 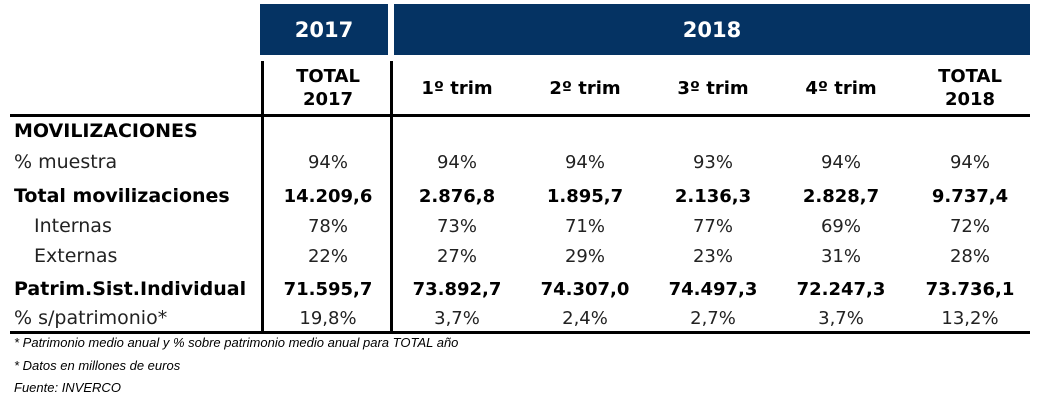 What do you see at coordinates (840, 226) in the screenshot?
I see `table-cell: 69%` at bounding box center [840, 226].